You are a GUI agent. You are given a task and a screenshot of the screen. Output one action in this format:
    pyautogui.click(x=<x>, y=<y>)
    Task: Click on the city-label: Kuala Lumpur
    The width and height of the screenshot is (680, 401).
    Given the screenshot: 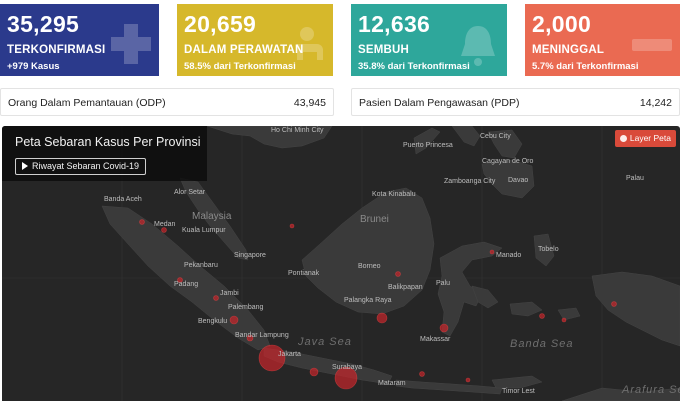 What is the action you would take?
    pyautogui.click(x=204, y=230)
    